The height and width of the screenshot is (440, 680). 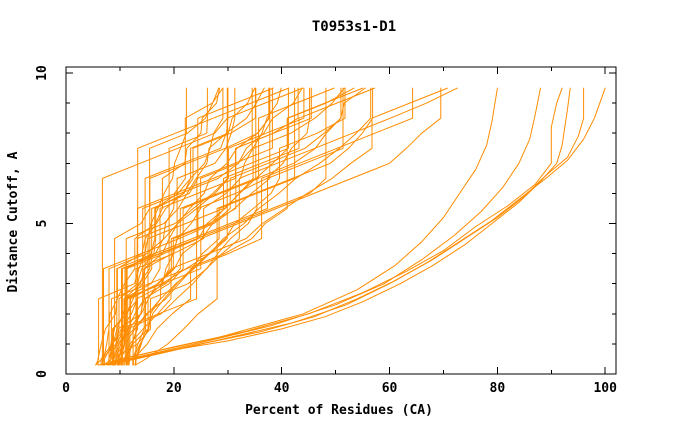 What do you see at coordinates (42, 73) in the screenshot?
I see `y-tick-label: 10` at bounding box center [42, 73].